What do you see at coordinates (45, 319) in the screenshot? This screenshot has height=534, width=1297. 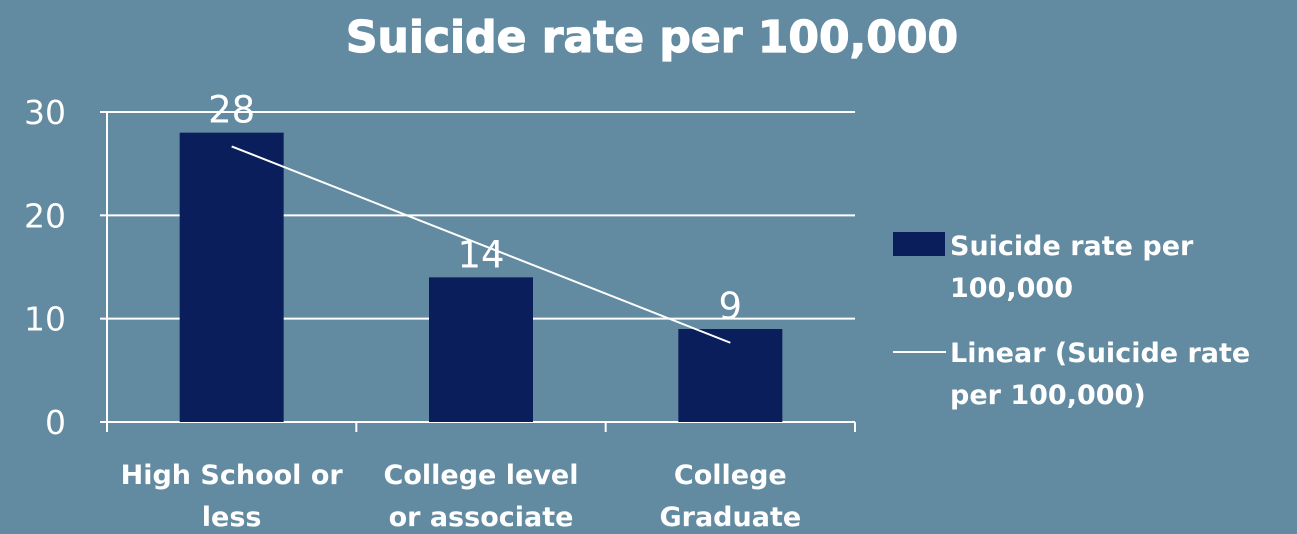 I see `y-tick-label: 10` at bounding box center [45, 319].